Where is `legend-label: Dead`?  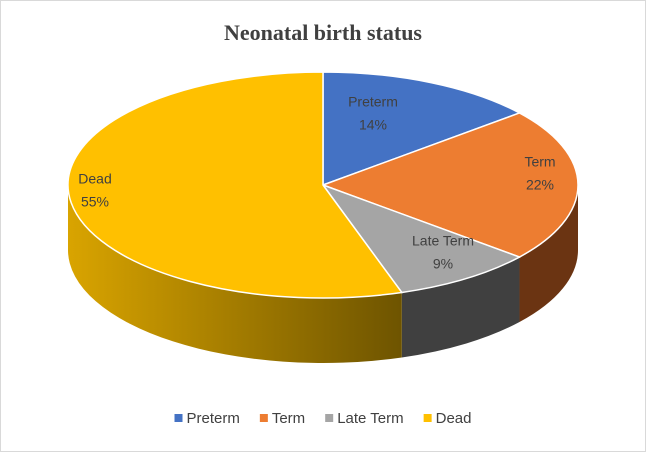
legend-label: Dead is located at coordinates (454, 418).